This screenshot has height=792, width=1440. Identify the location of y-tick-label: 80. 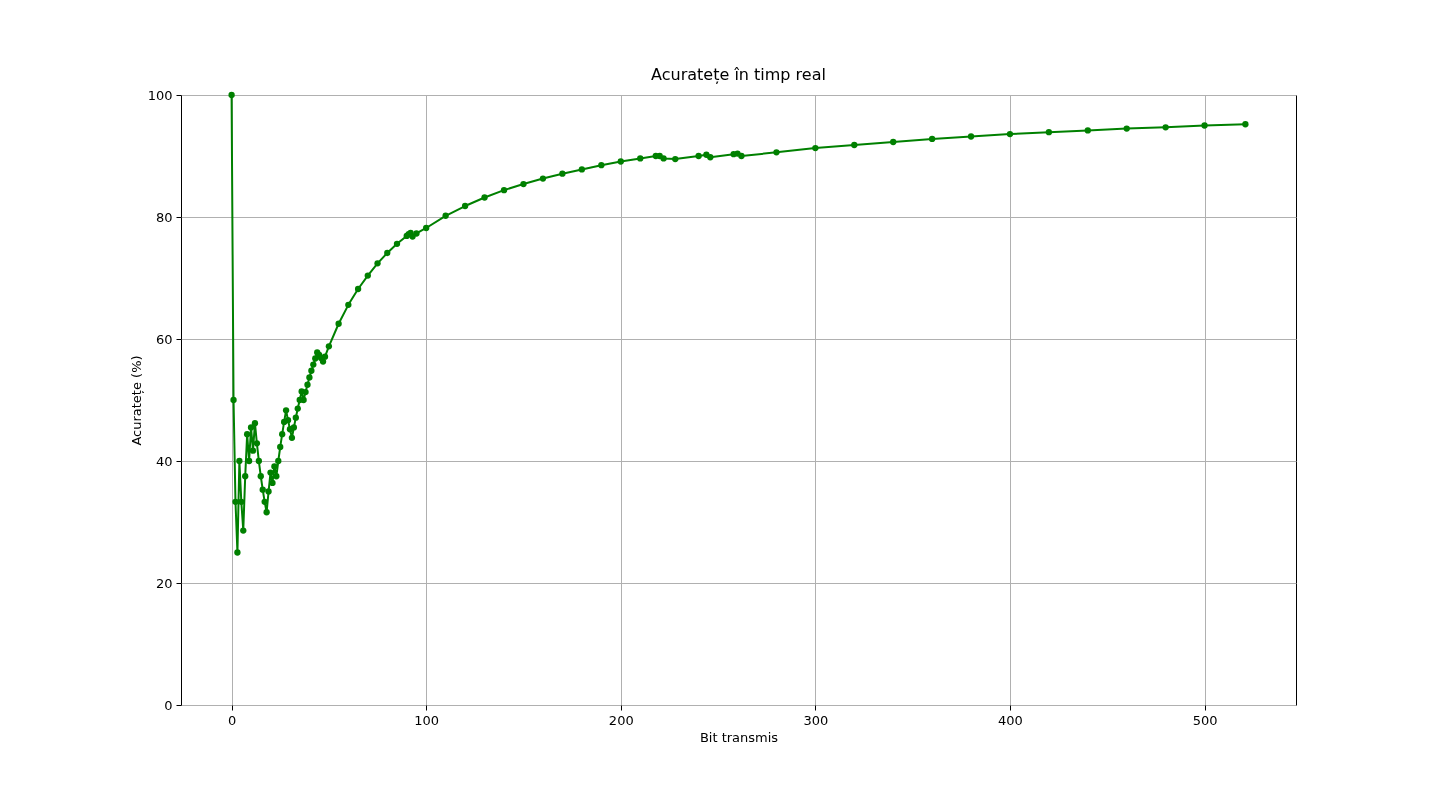
(164, 217).